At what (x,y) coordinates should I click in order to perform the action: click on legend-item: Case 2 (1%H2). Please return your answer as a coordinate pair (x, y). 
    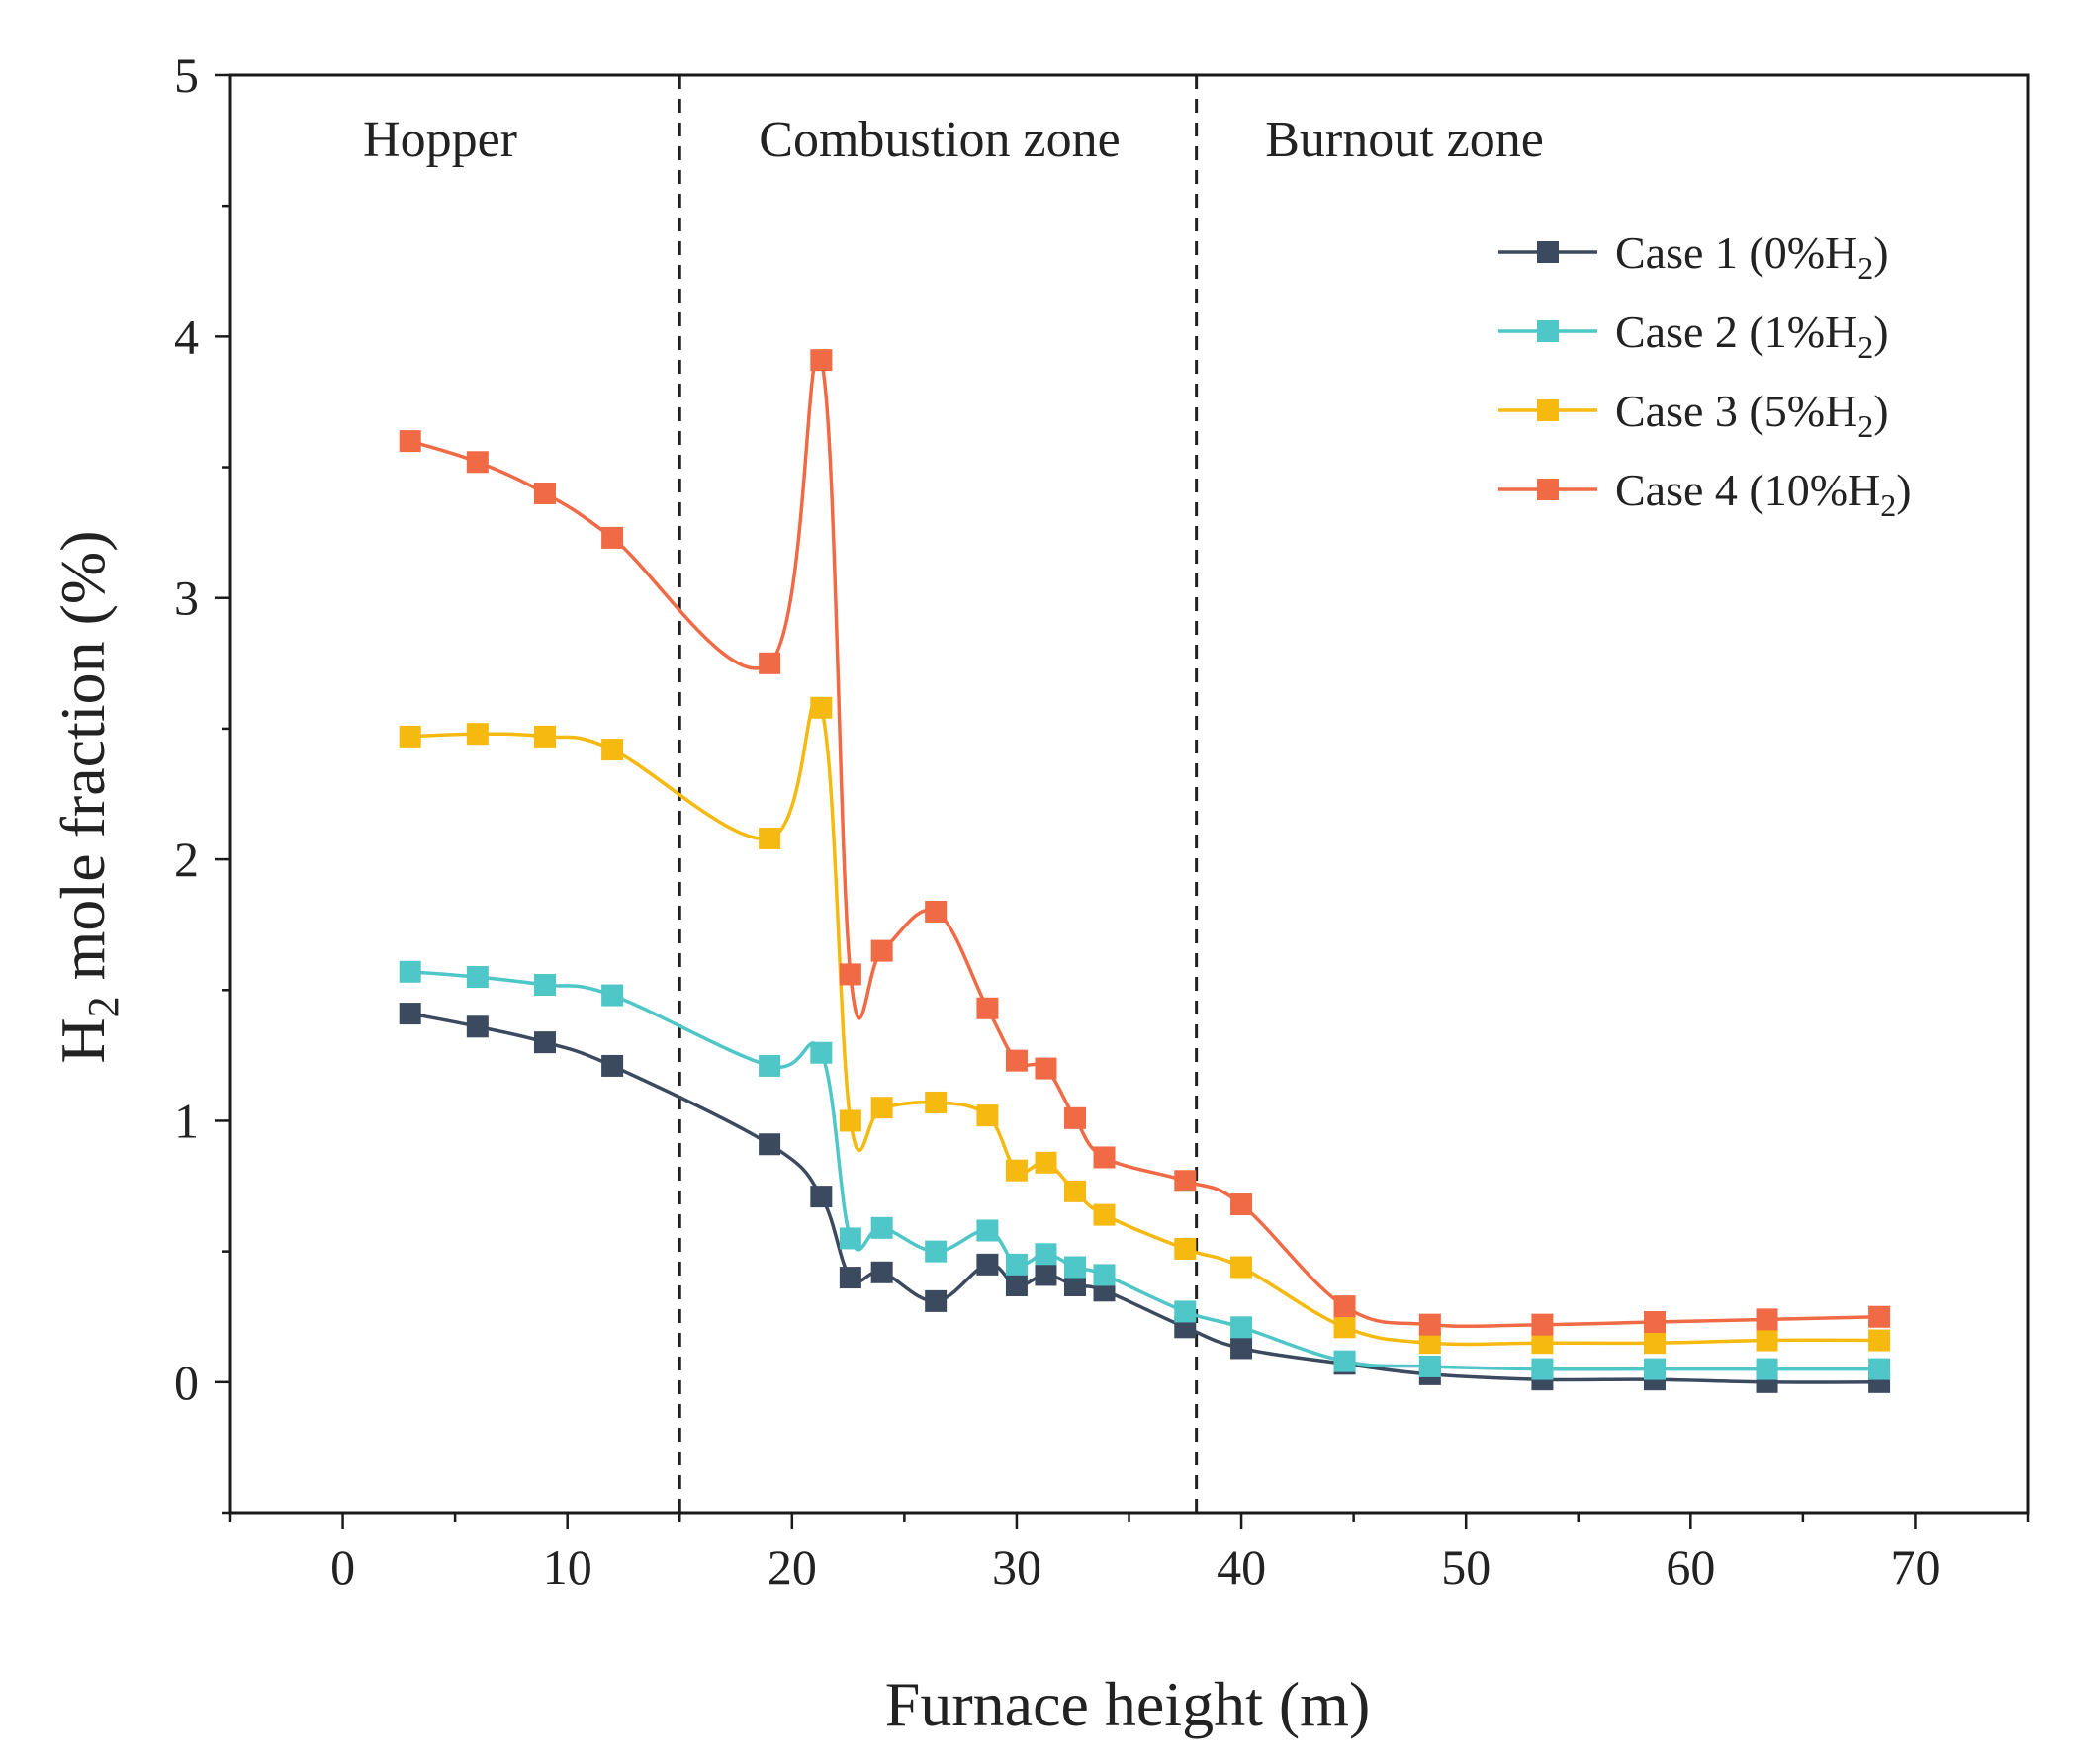
    Looking at the image, I should click on (1693, 336).